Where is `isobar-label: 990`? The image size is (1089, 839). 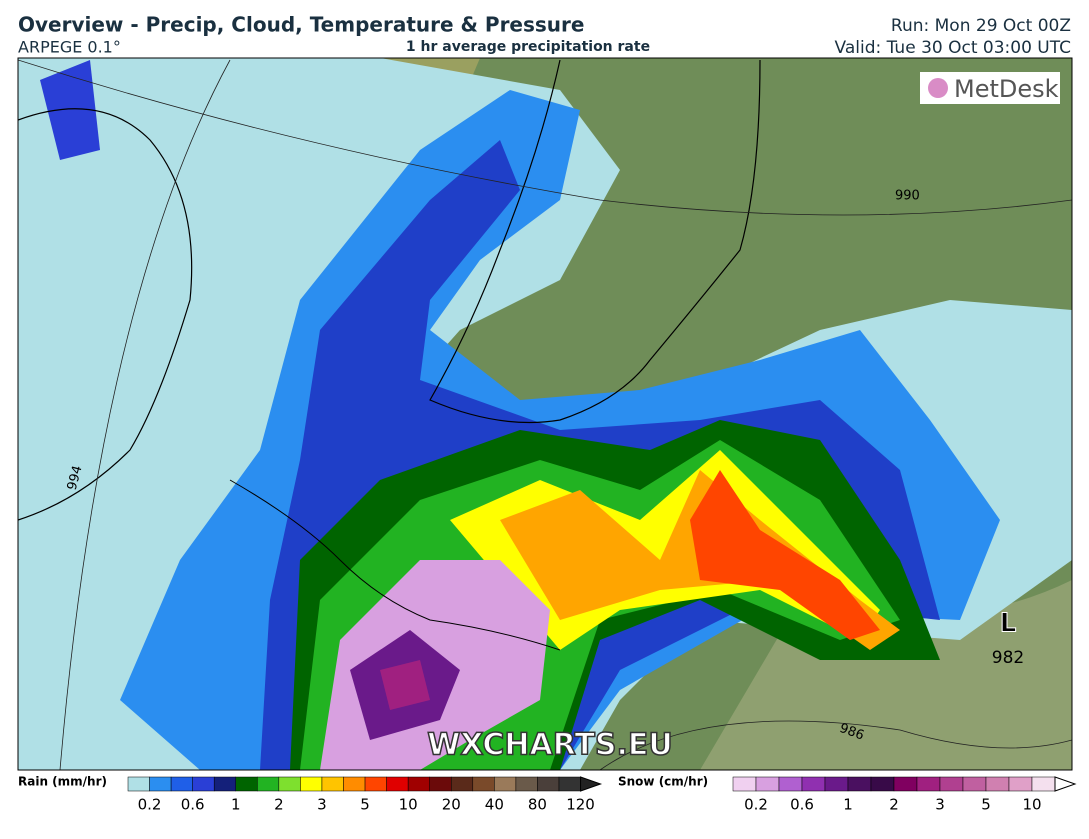
isobar-label: 990 is located at coordinates (907, 196).